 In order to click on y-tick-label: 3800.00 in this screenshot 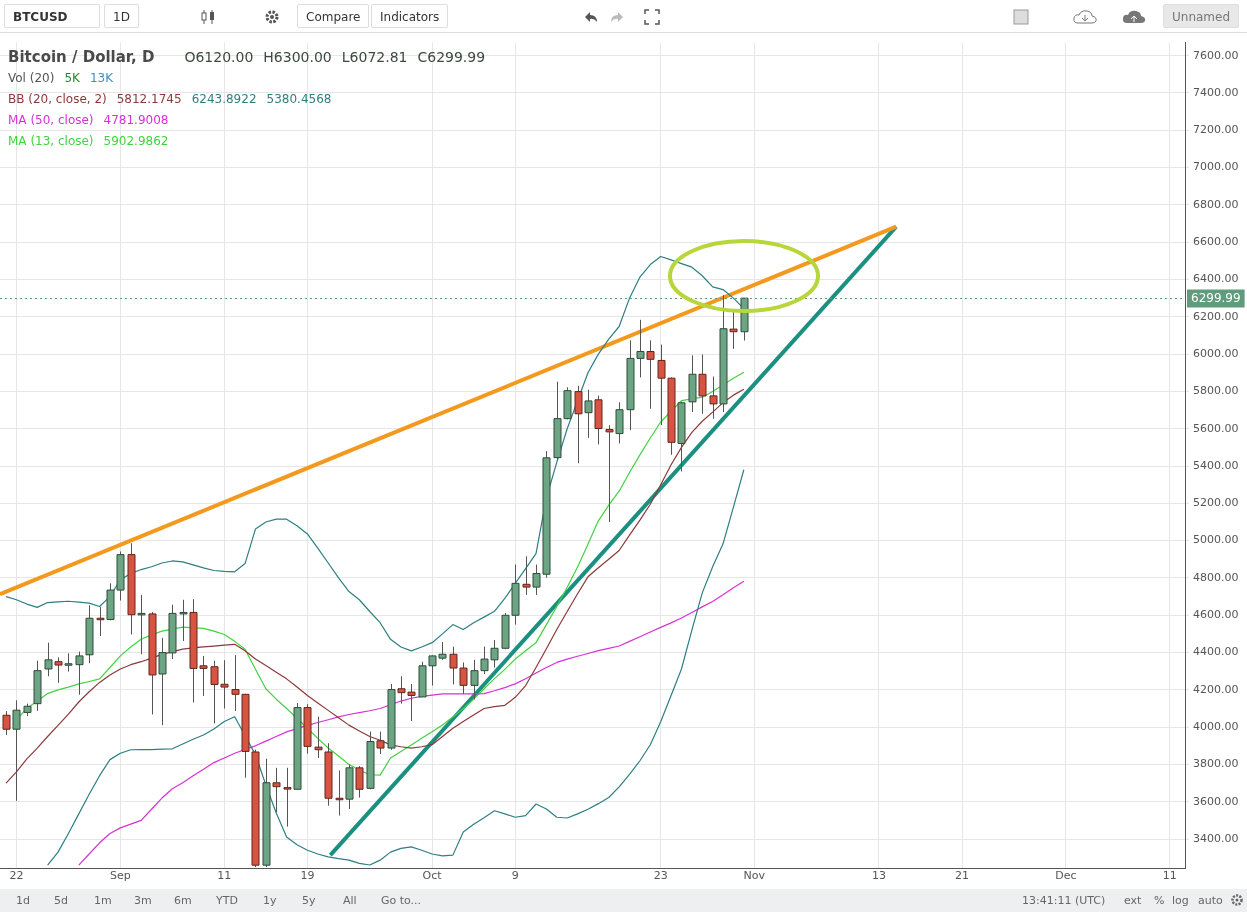, I will do `click(1216, 764)`.